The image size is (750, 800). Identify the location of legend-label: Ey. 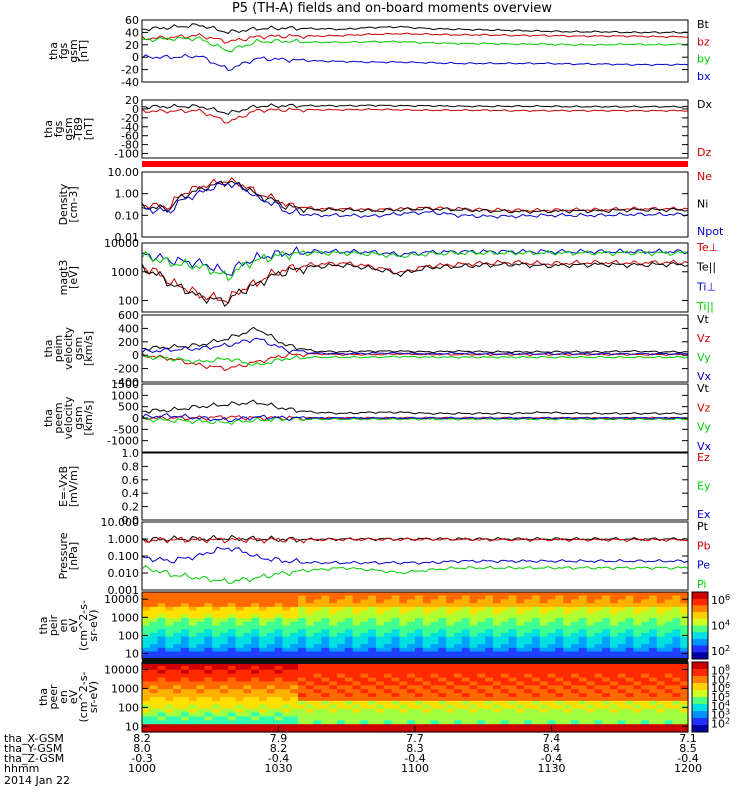
(704, 486).